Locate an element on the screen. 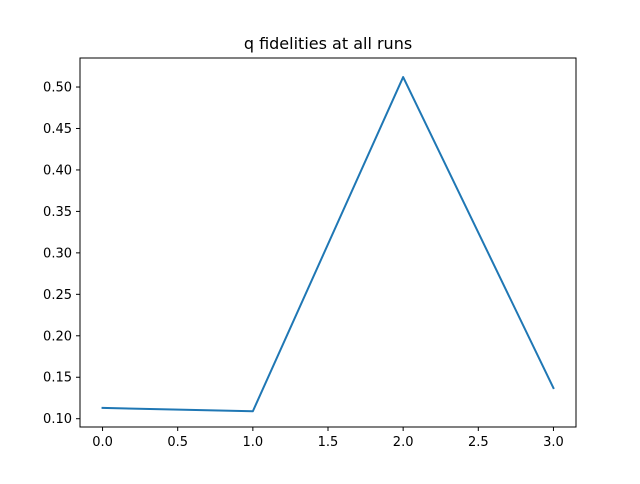 The image size is (640, 484). x-tick-label: 0.5 is located at coordinates (177, 442).